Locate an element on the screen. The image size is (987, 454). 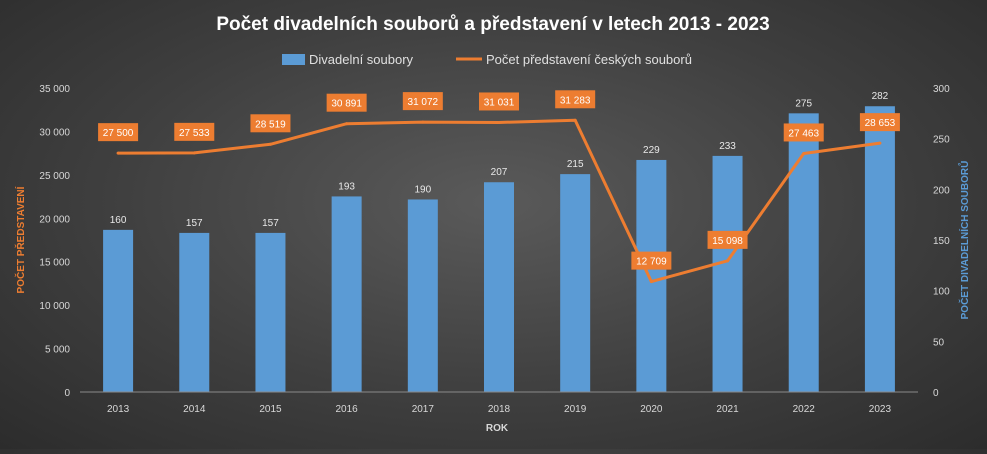
line-data-label: 31 283 is located at coordinates (575, 100).